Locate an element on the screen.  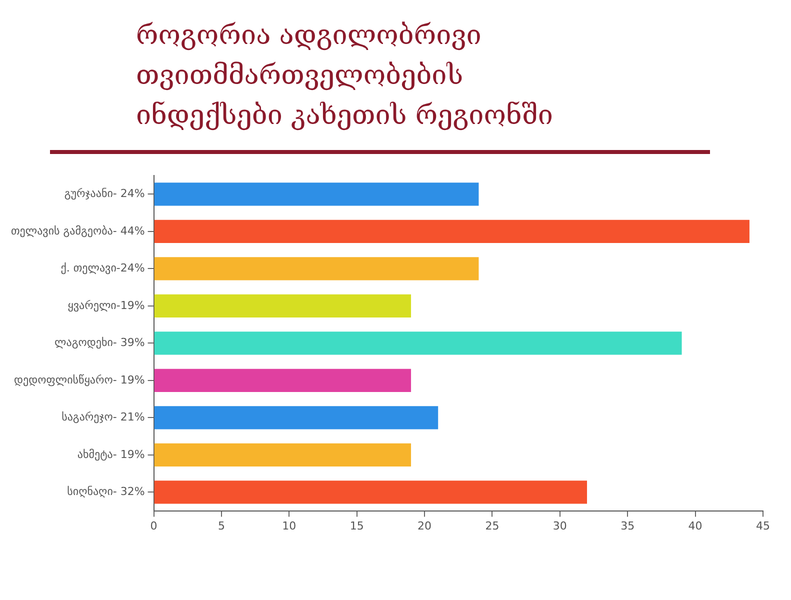
x-tick-label: 45 is located at coordinates (763, 525).